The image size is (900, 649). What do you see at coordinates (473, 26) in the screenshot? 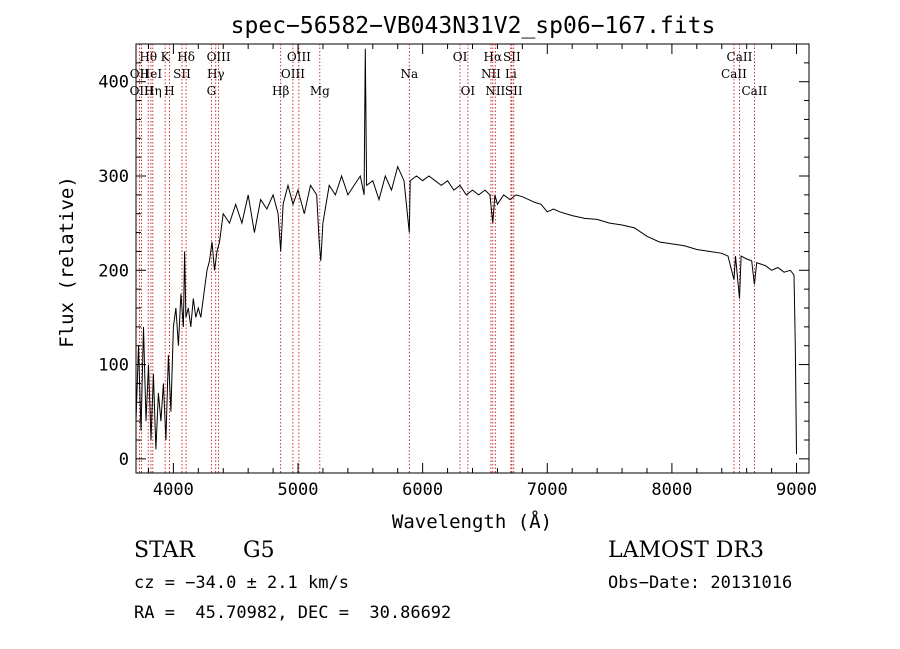
I see `chart-title: spec−56582−VB043N31V2_sp06−167.fits` at bounding box center [473, 26].